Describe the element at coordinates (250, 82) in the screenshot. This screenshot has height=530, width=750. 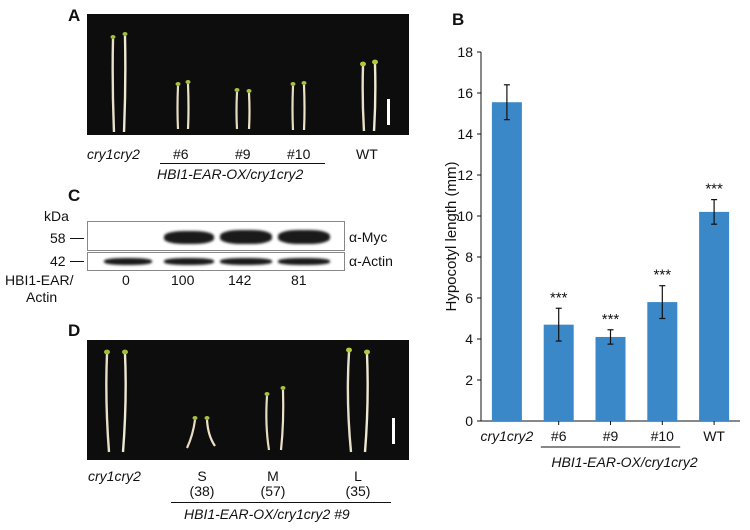
I see `seedlings-a-image` at that location.